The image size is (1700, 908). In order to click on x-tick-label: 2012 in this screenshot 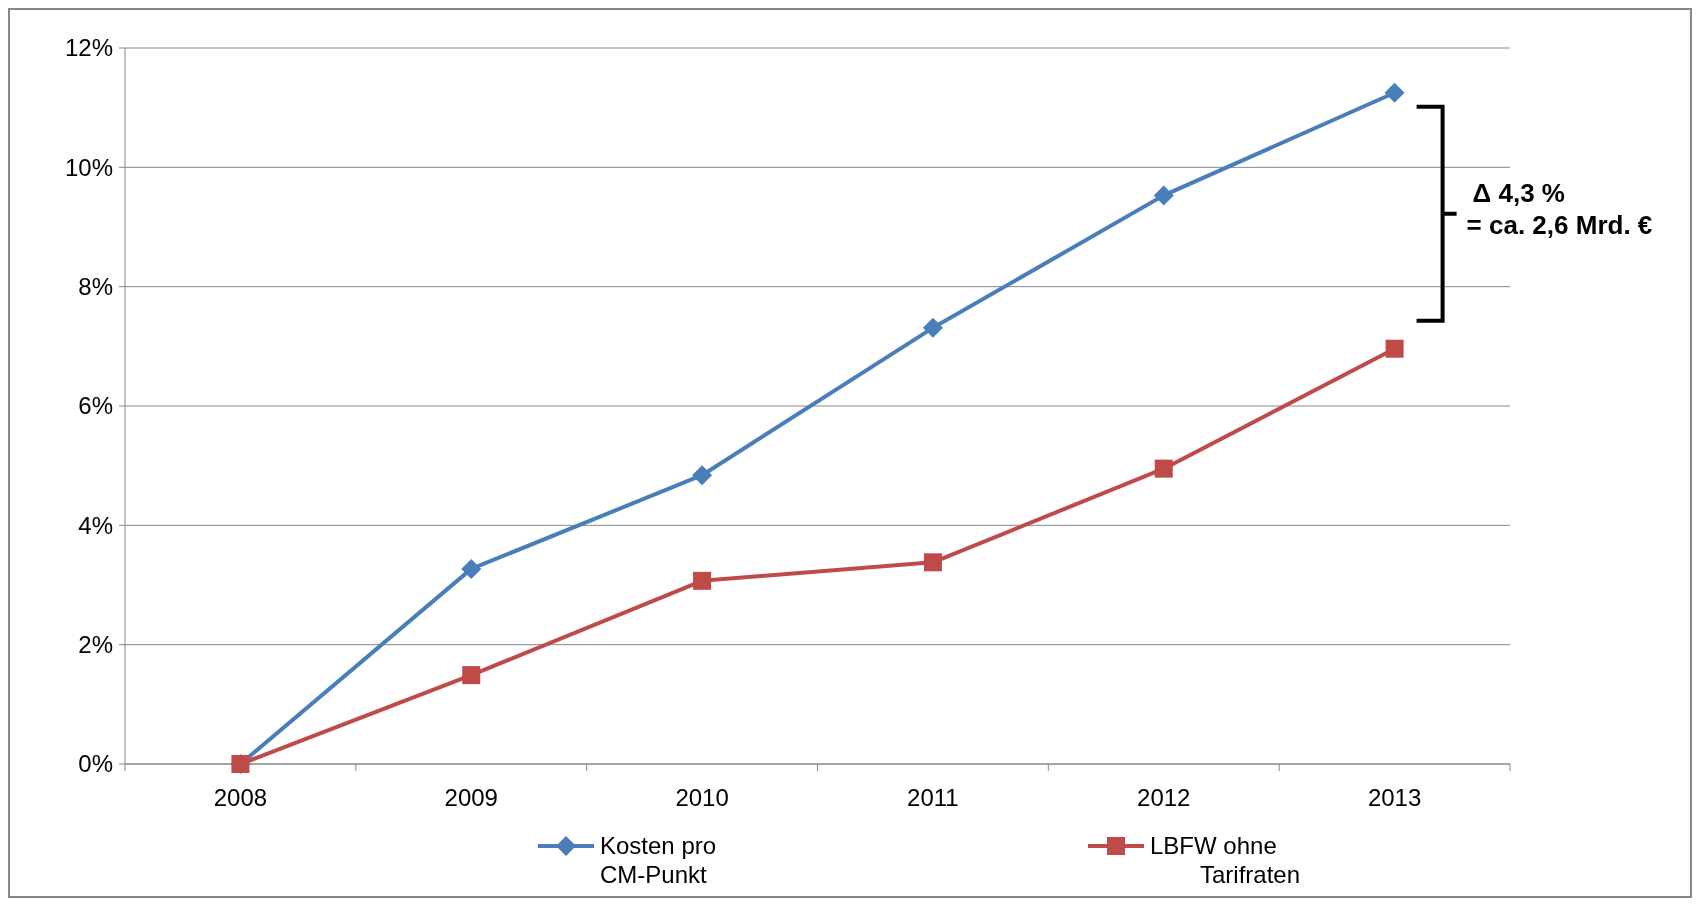, I will do `click(1164, 797)`.